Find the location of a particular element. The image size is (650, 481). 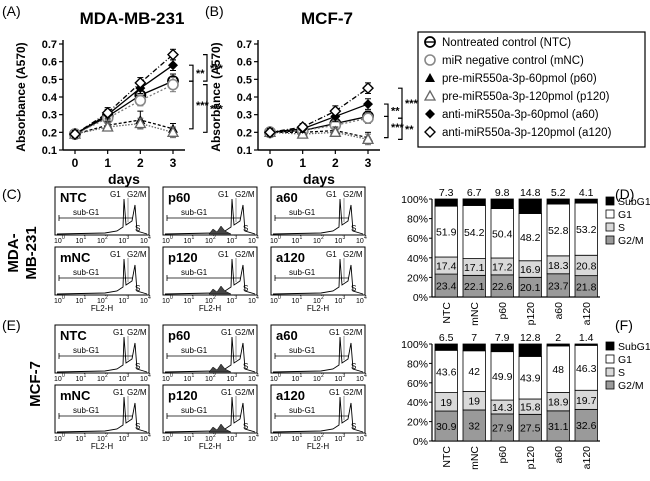

y-tick-label: 20% is located at coordinates (417, 278).